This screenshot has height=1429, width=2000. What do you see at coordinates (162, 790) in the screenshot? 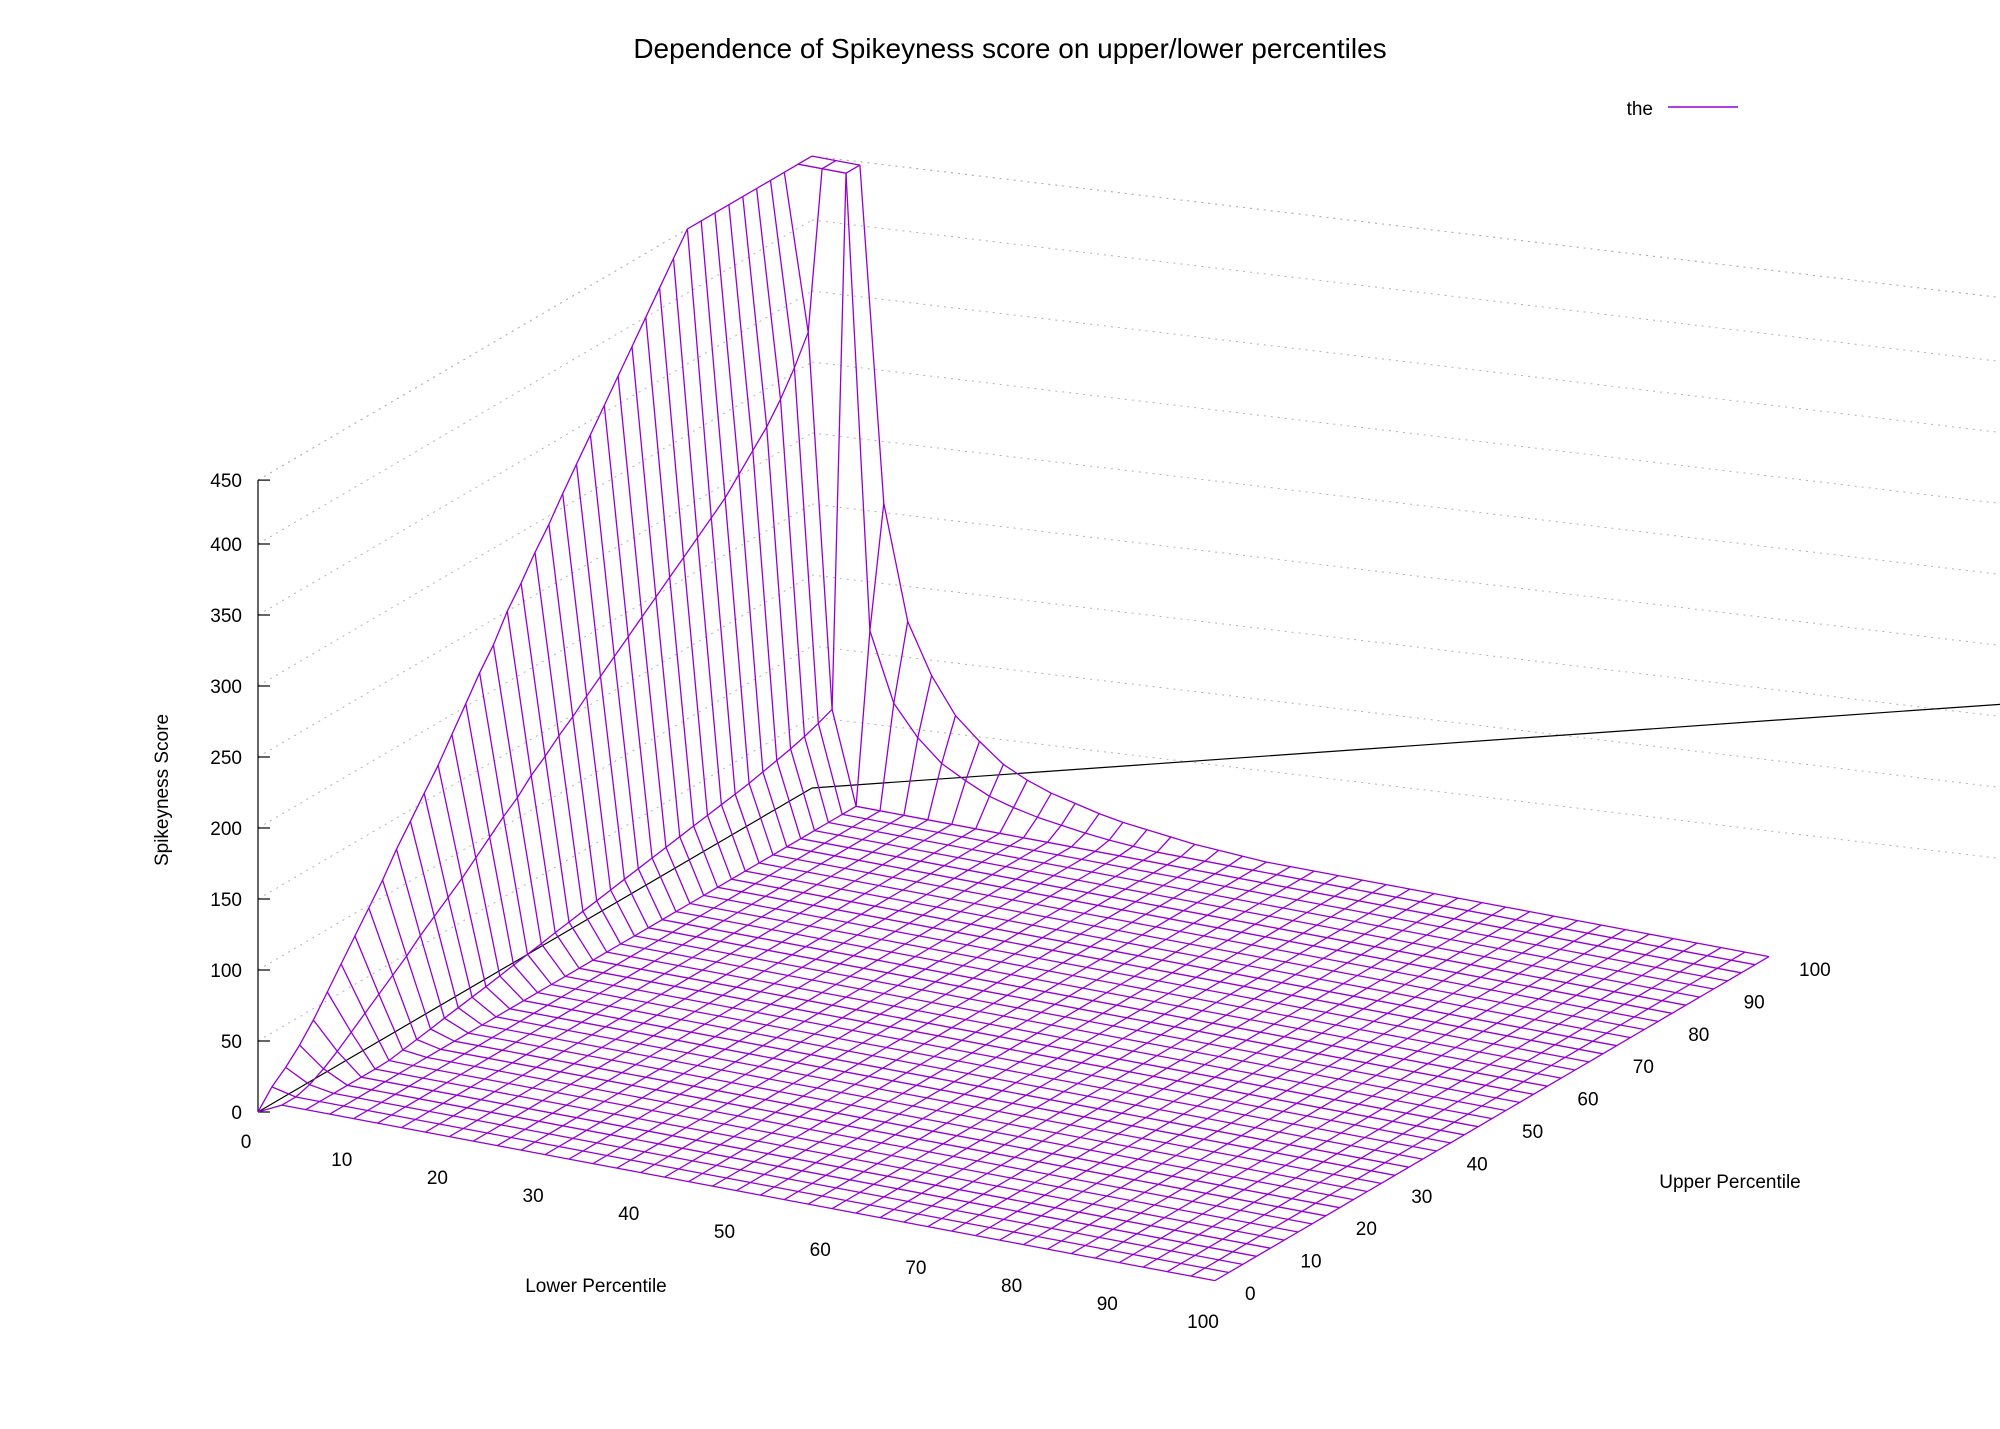
I see `z-axis-label: Spikeyness Score` at bounding box center [162, 790].